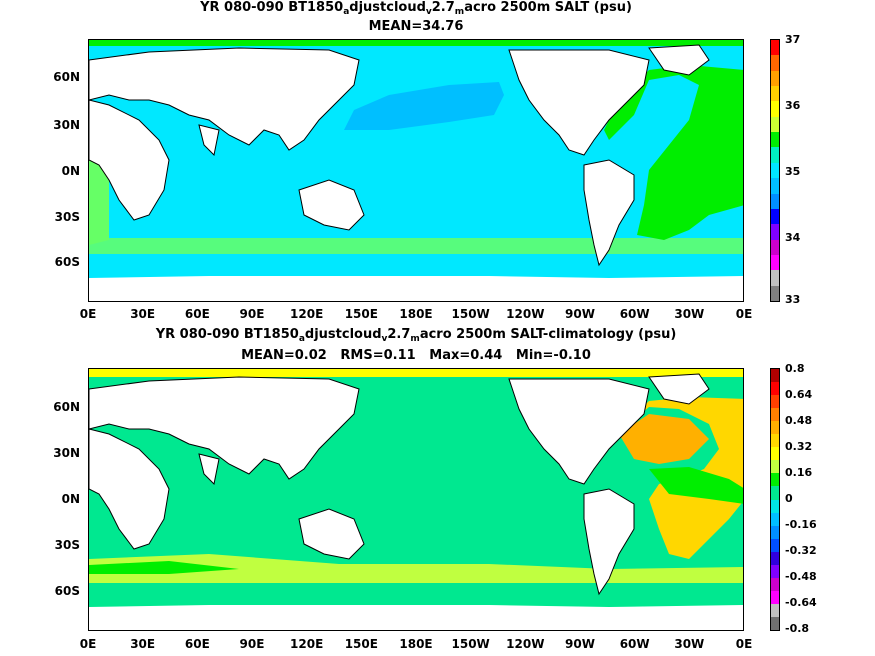  I want to click on map2-atlantic-yellow, so click(676, 478).